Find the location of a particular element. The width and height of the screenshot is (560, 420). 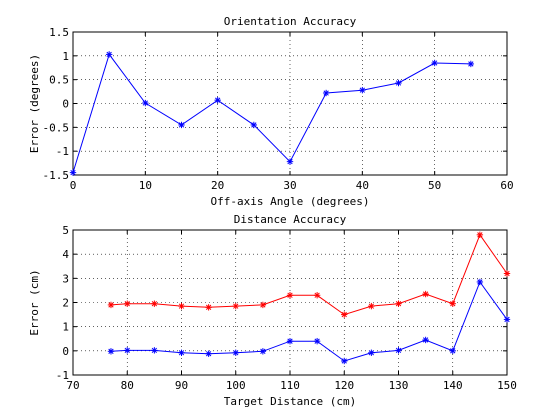

orientation-x-tick-label: 20 is located at coordinates (217, 185).